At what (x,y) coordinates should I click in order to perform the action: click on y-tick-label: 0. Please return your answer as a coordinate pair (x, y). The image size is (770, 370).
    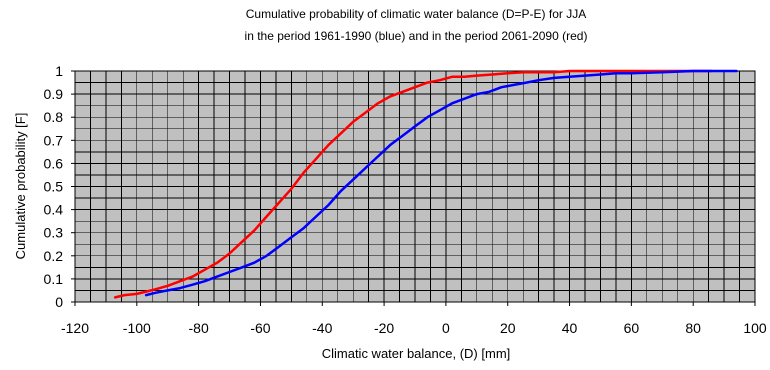
    Looking at the image, I should click on (59, 302).